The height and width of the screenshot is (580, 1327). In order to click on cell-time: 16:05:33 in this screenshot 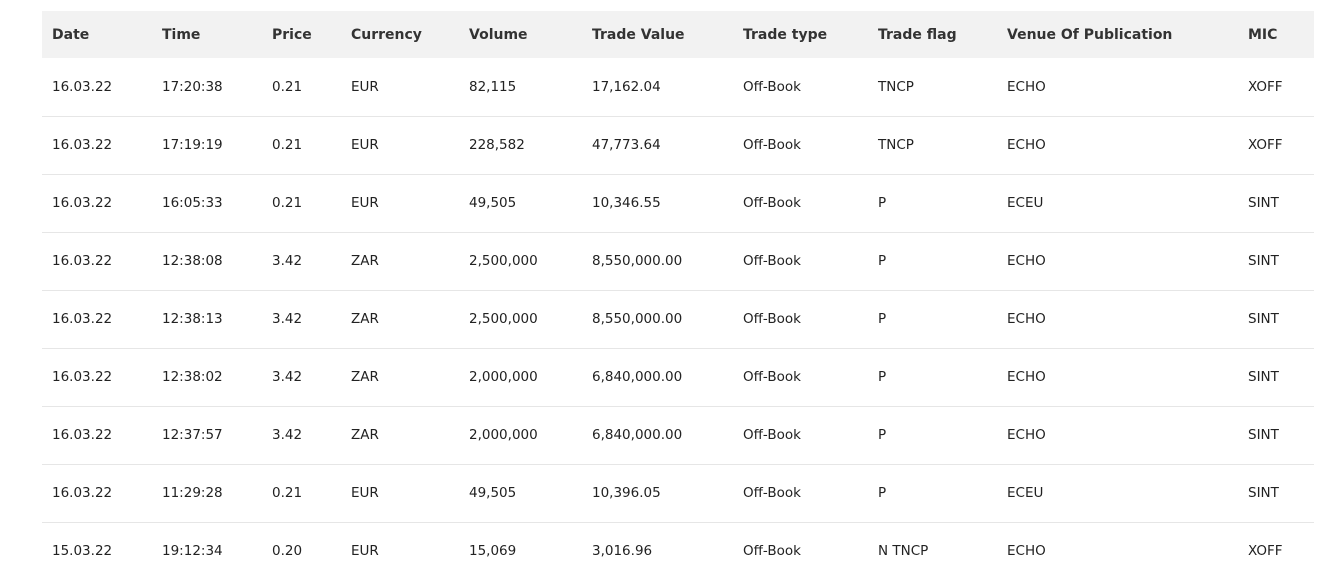, I will do `click(192, 203)`.